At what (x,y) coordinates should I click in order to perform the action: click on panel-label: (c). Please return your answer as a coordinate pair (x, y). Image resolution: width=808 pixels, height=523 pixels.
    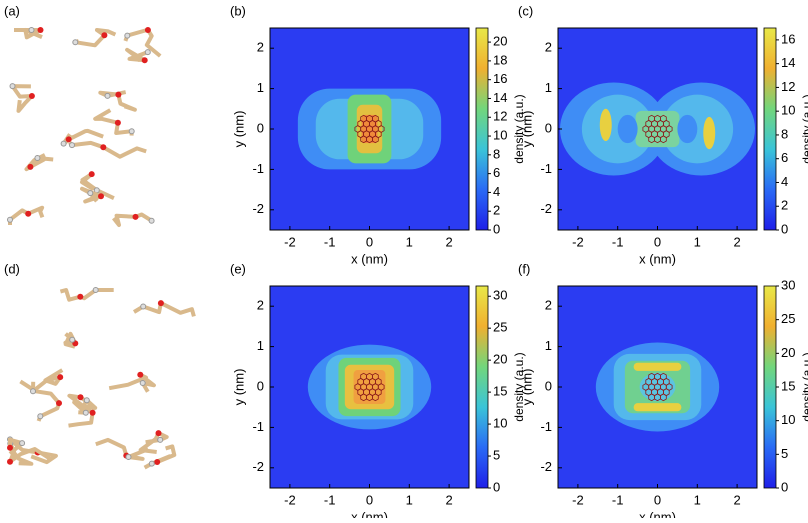
    Looking at the image, I should click on (525, 10).